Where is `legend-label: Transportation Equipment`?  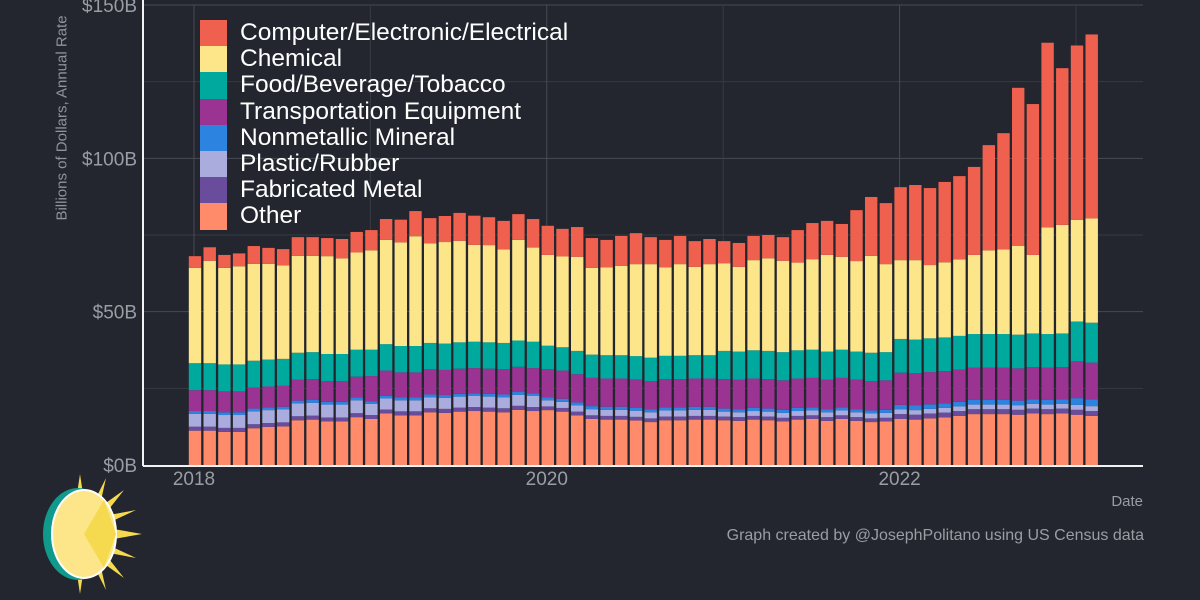
legend-label: Transportation Equipment is located at coordinates (380, 111).